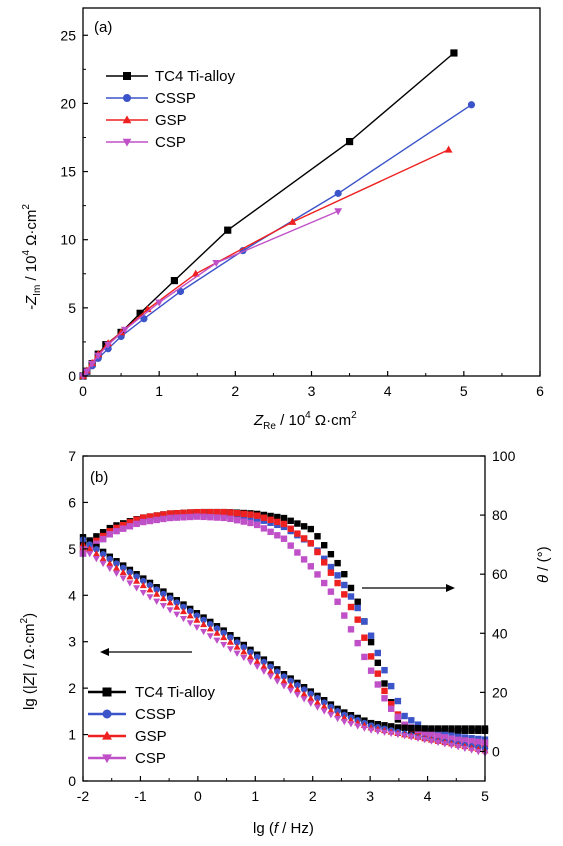  What do you see at coordinates (68, 172) in the screenshot?
I see `y-tick-label: 15` at bounding box center [68, 172].